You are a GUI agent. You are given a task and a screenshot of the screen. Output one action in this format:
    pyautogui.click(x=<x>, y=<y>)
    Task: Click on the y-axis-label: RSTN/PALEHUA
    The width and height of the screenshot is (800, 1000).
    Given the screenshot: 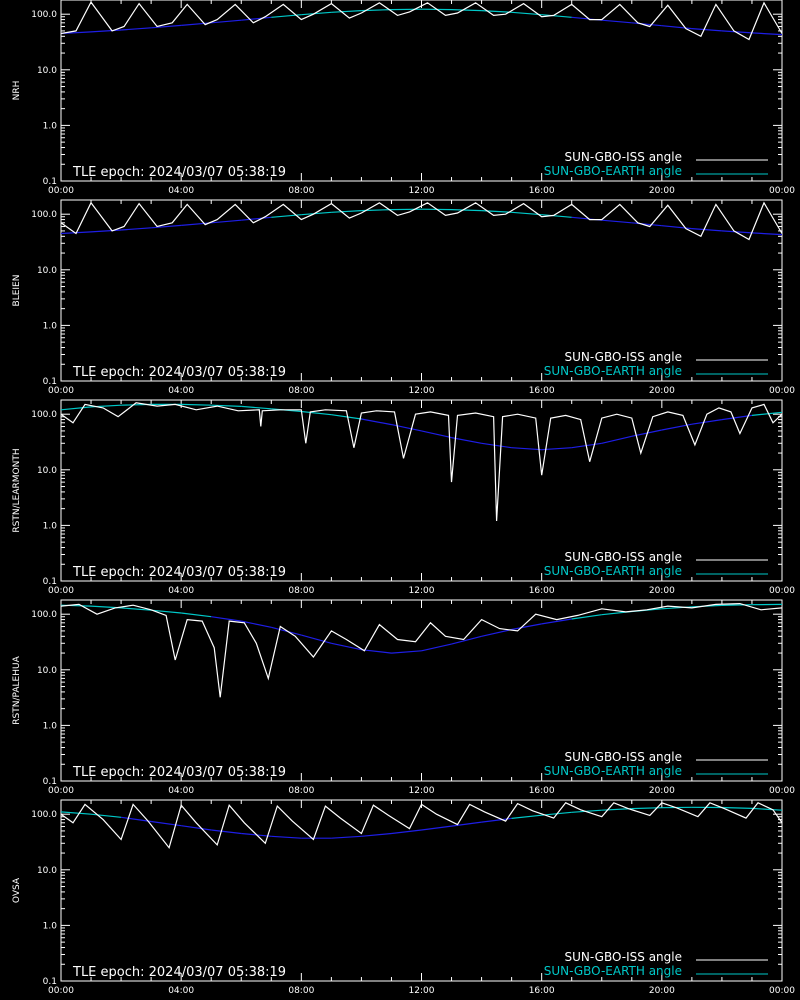 What is the action you would take?
    pyautogui.click(x=17, y=689)
    